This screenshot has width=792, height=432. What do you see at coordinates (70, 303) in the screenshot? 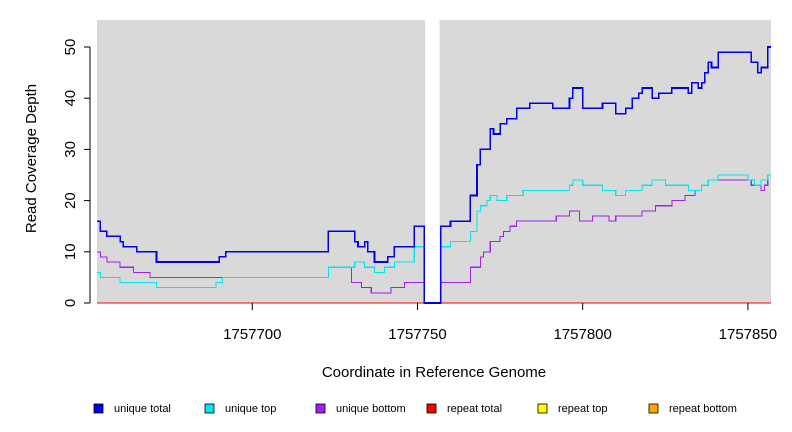
I see `y-tick-label: 0` at bounding box center [70, 303].